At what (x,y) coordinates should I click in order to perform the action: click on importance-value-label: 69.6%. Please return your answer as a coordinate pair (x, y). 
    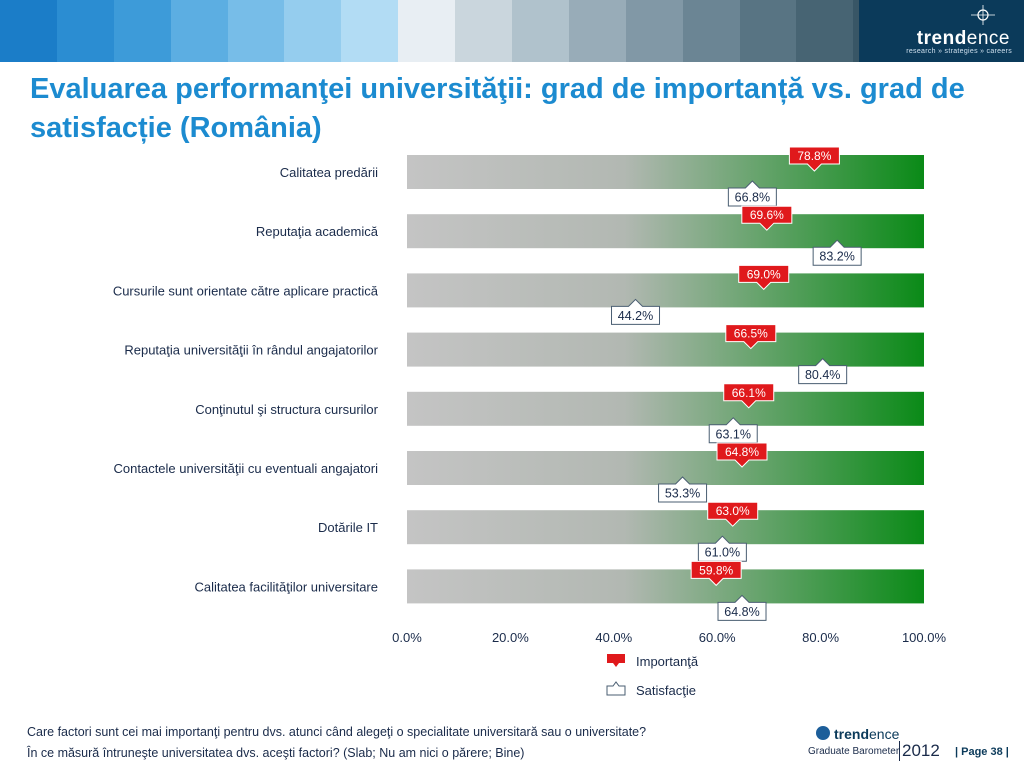
    Looking at the image, I should click on (767, 215).